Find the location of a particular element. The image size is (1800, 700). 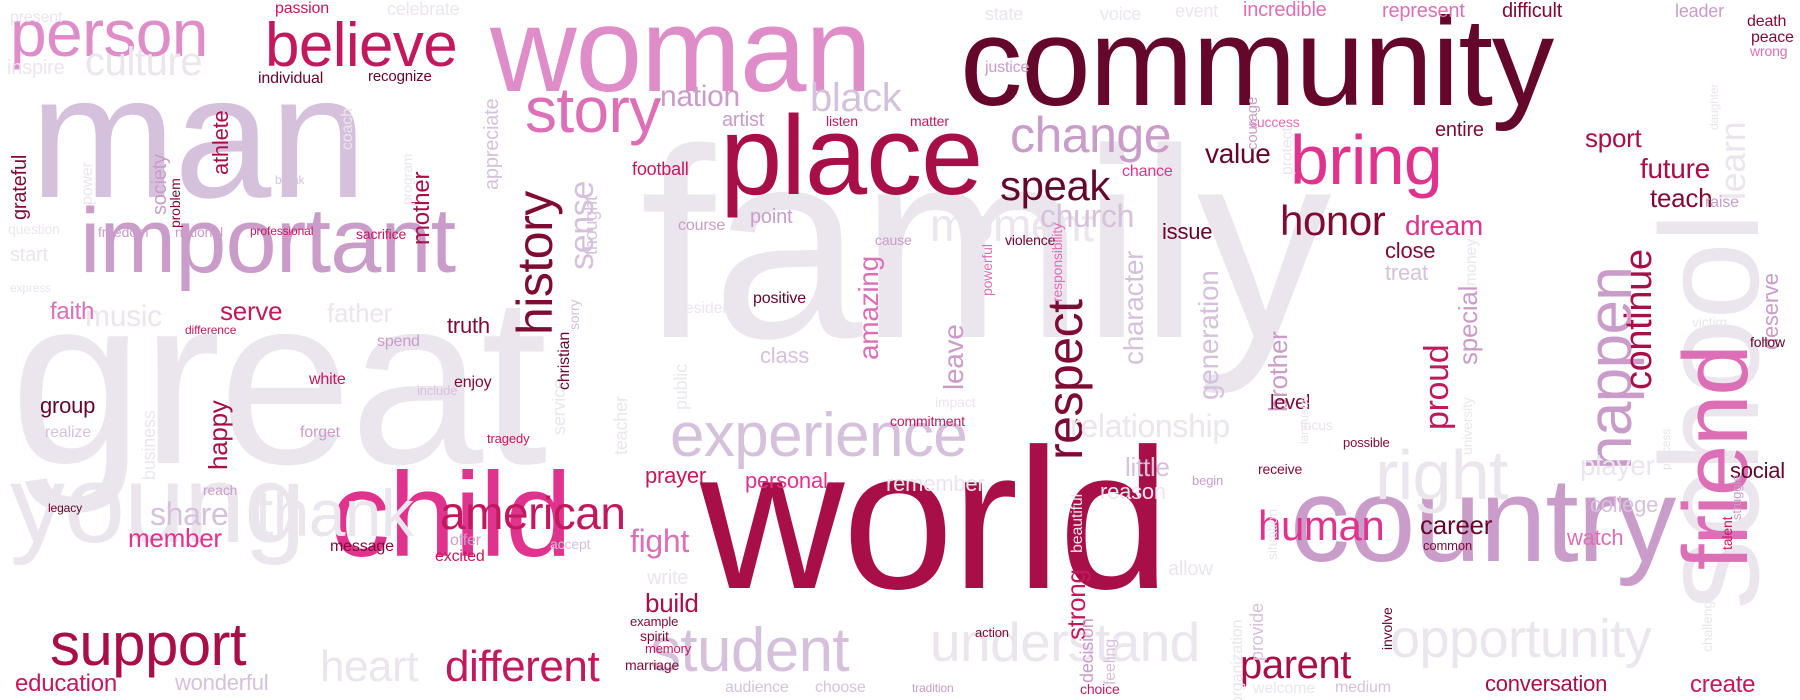

word-person: person is located at coordinates (109, 35).